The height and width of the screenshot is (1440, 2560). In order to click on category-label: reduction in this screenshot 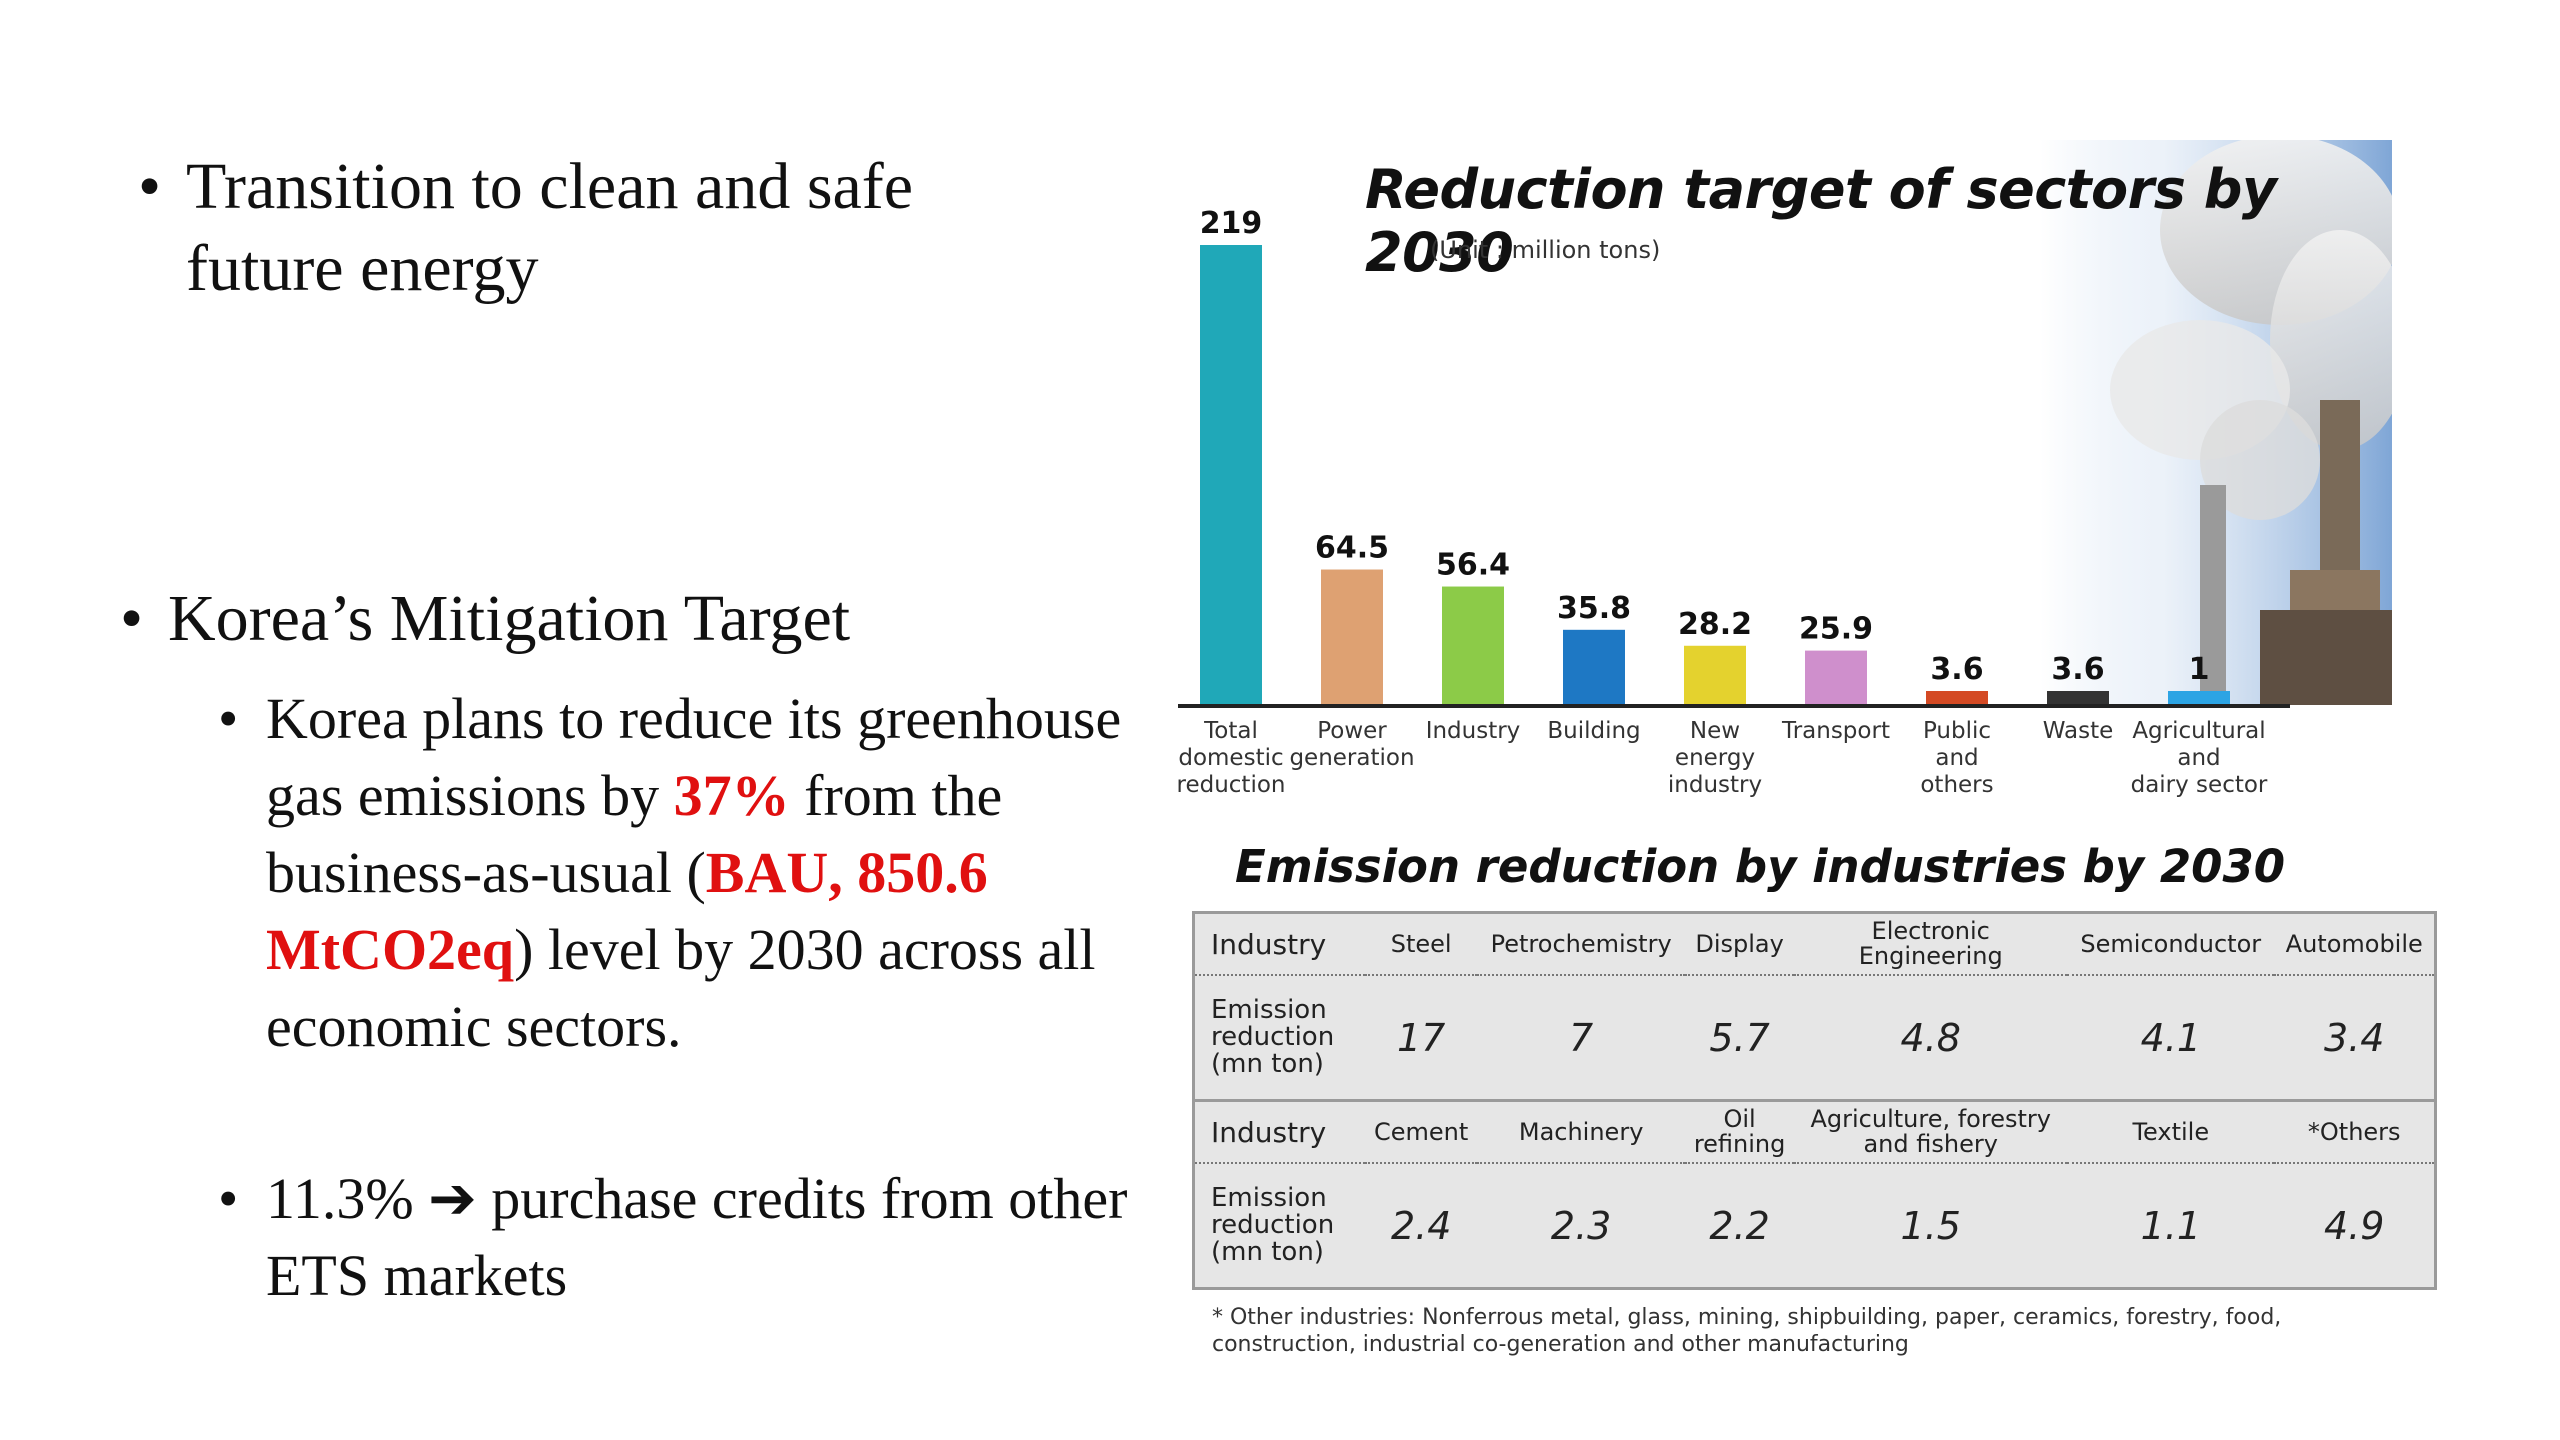, I will do `click(1231, 785)`.